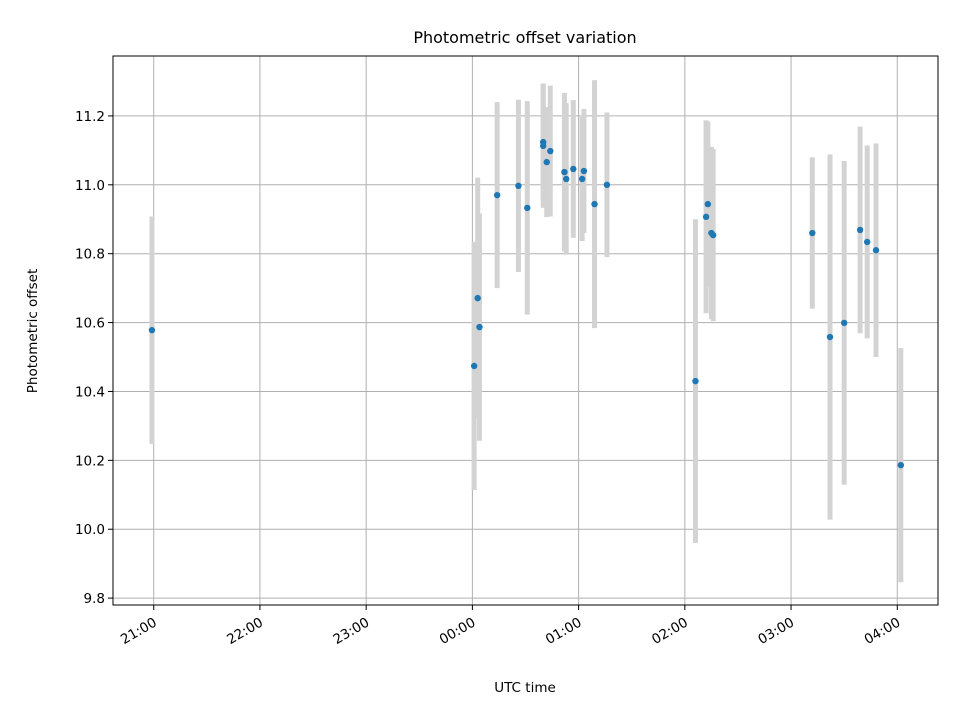  What do you see at coordinates (883, 631) in the screenshot?
I see `x-tick-label: 04:00` at bounding box center [883, 631].